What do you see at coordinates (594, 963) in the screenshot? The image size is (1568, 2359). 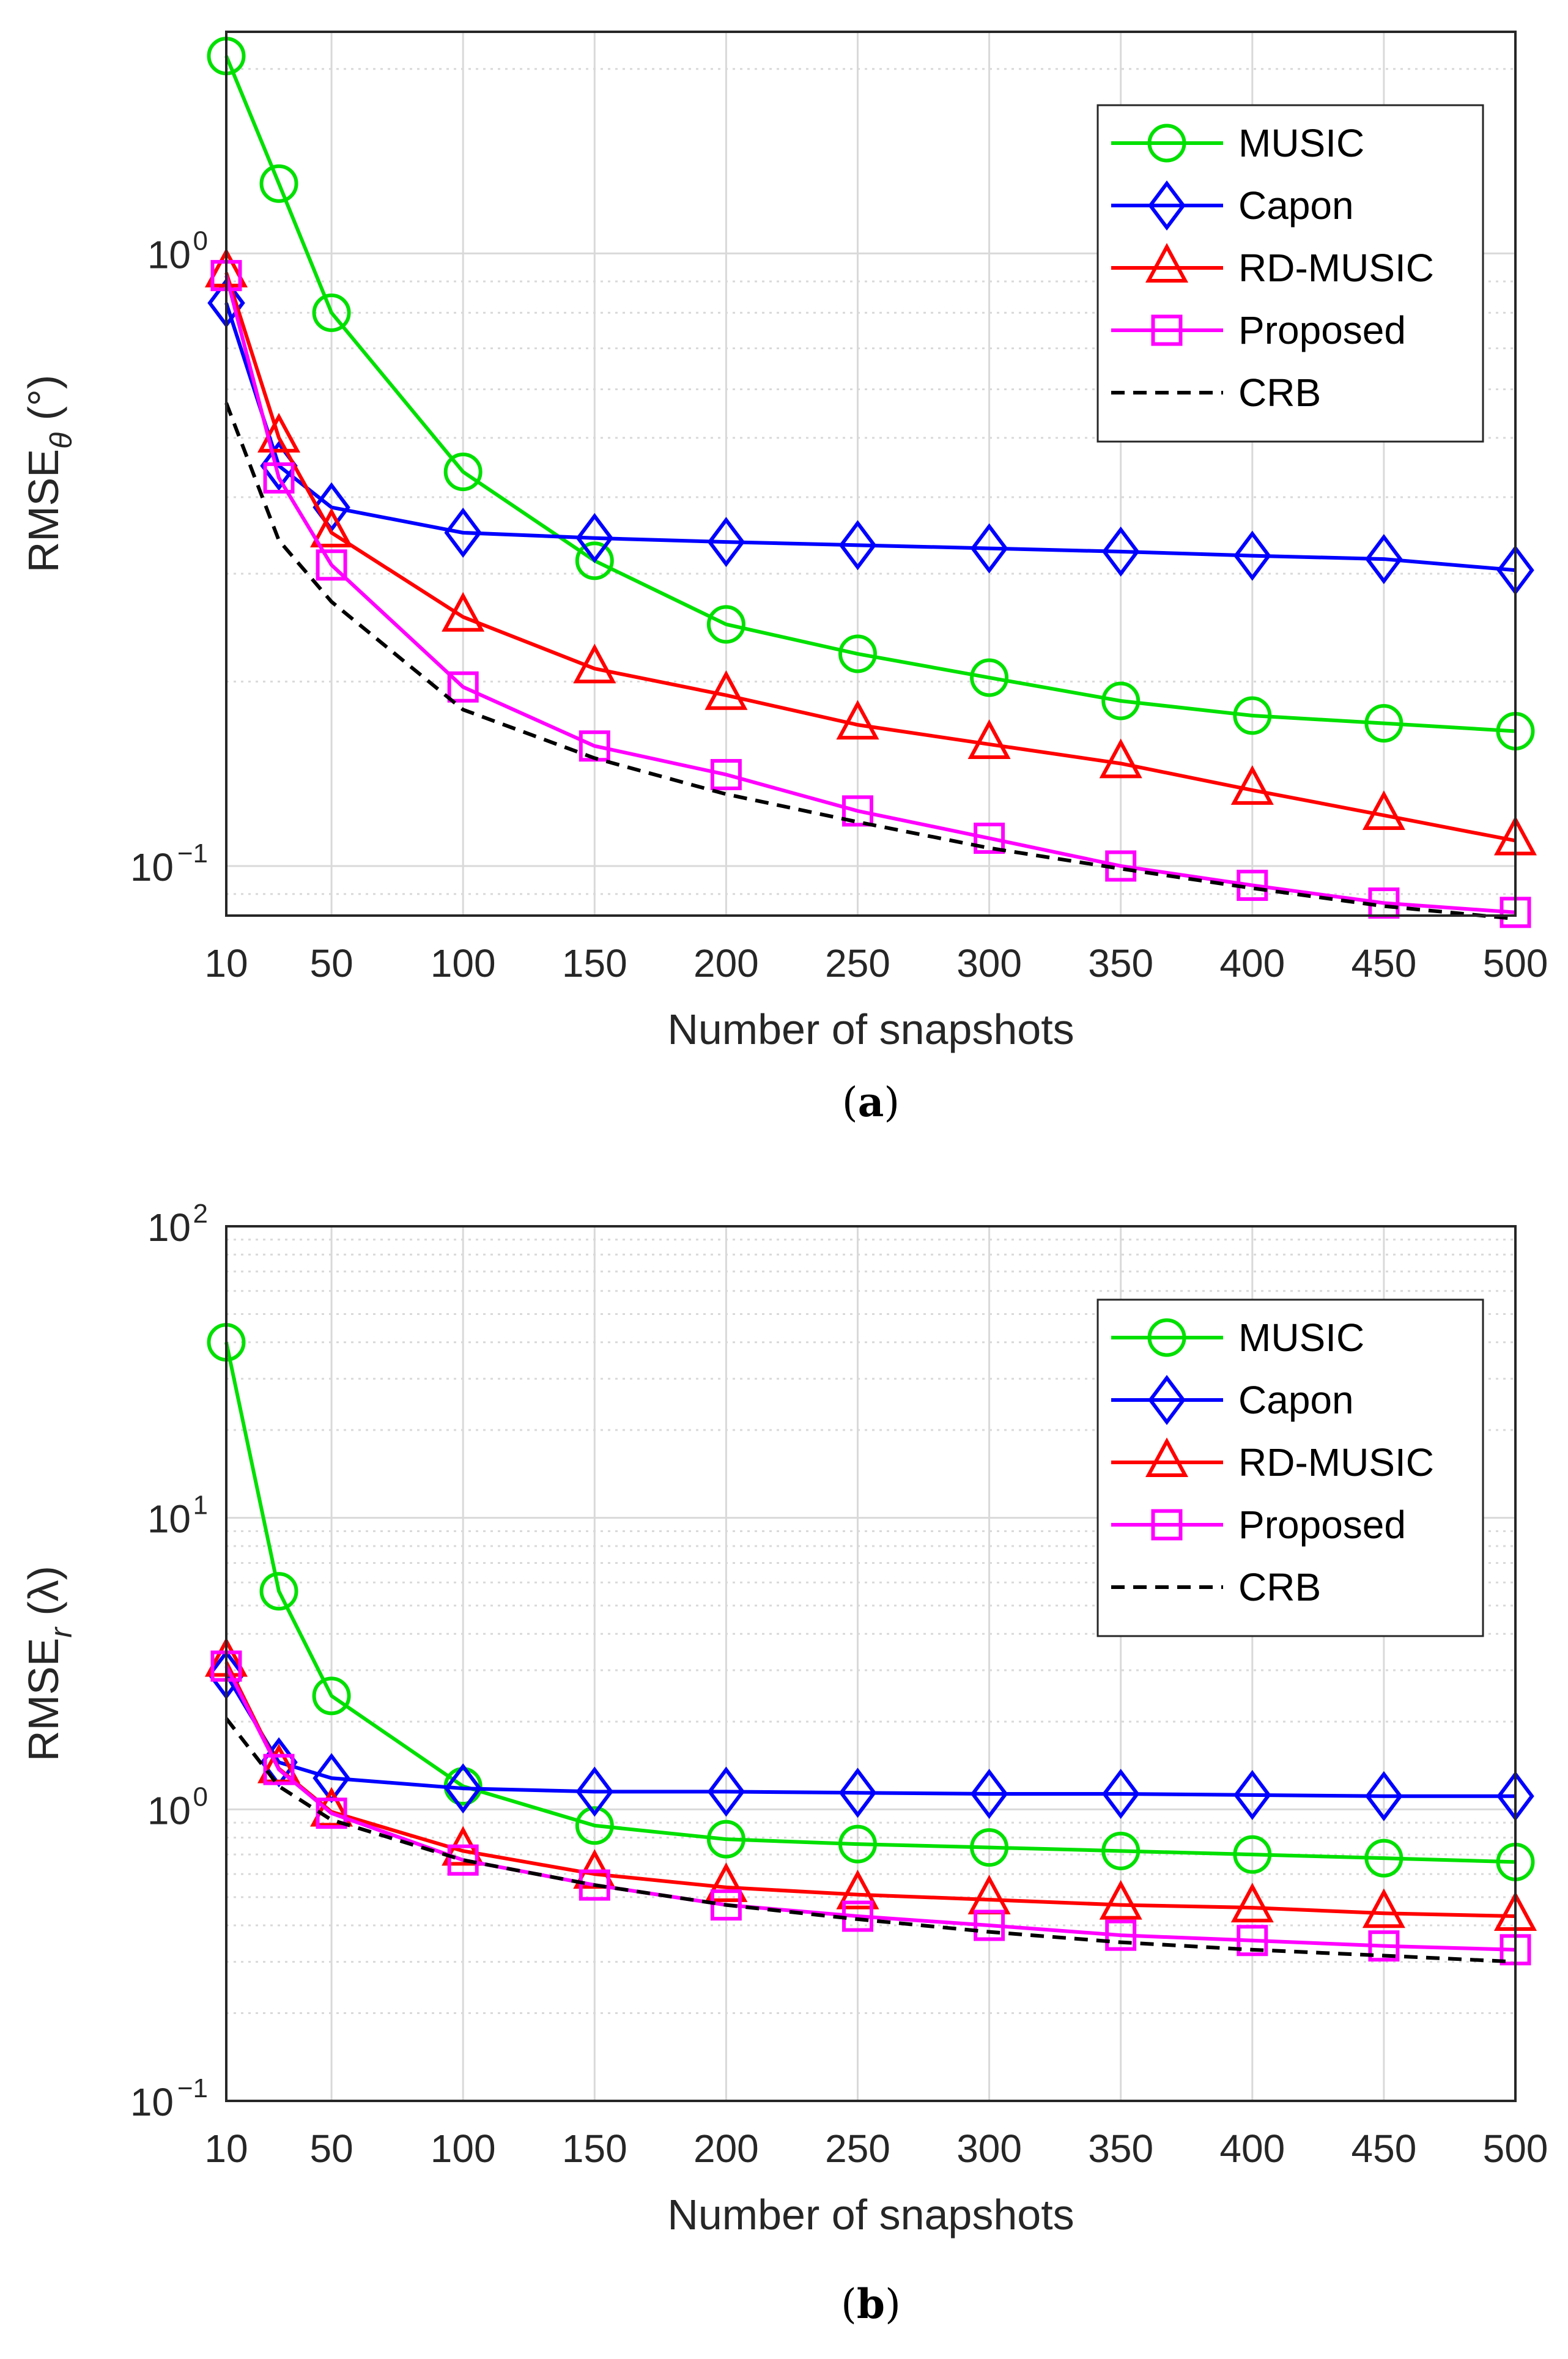 I see `x-tick-label: 150` at bounding box center [594, 963].